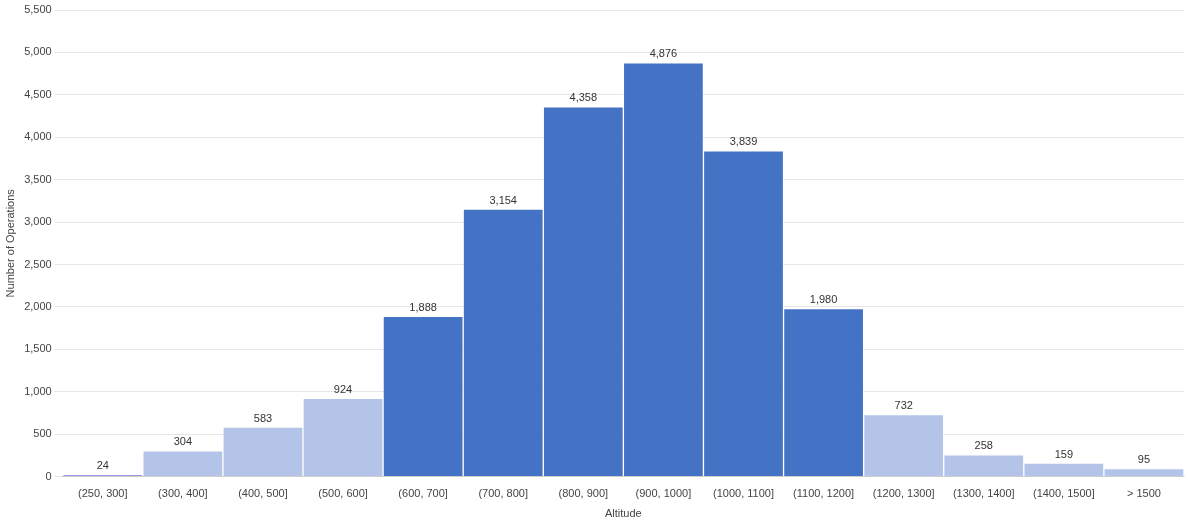 Image resolution: width=1188 pixels, height=525 pixels. Describe the element at coordinates (423, 493) in the screenshot. I see `x-tick-label: (600, 700]` at that location.